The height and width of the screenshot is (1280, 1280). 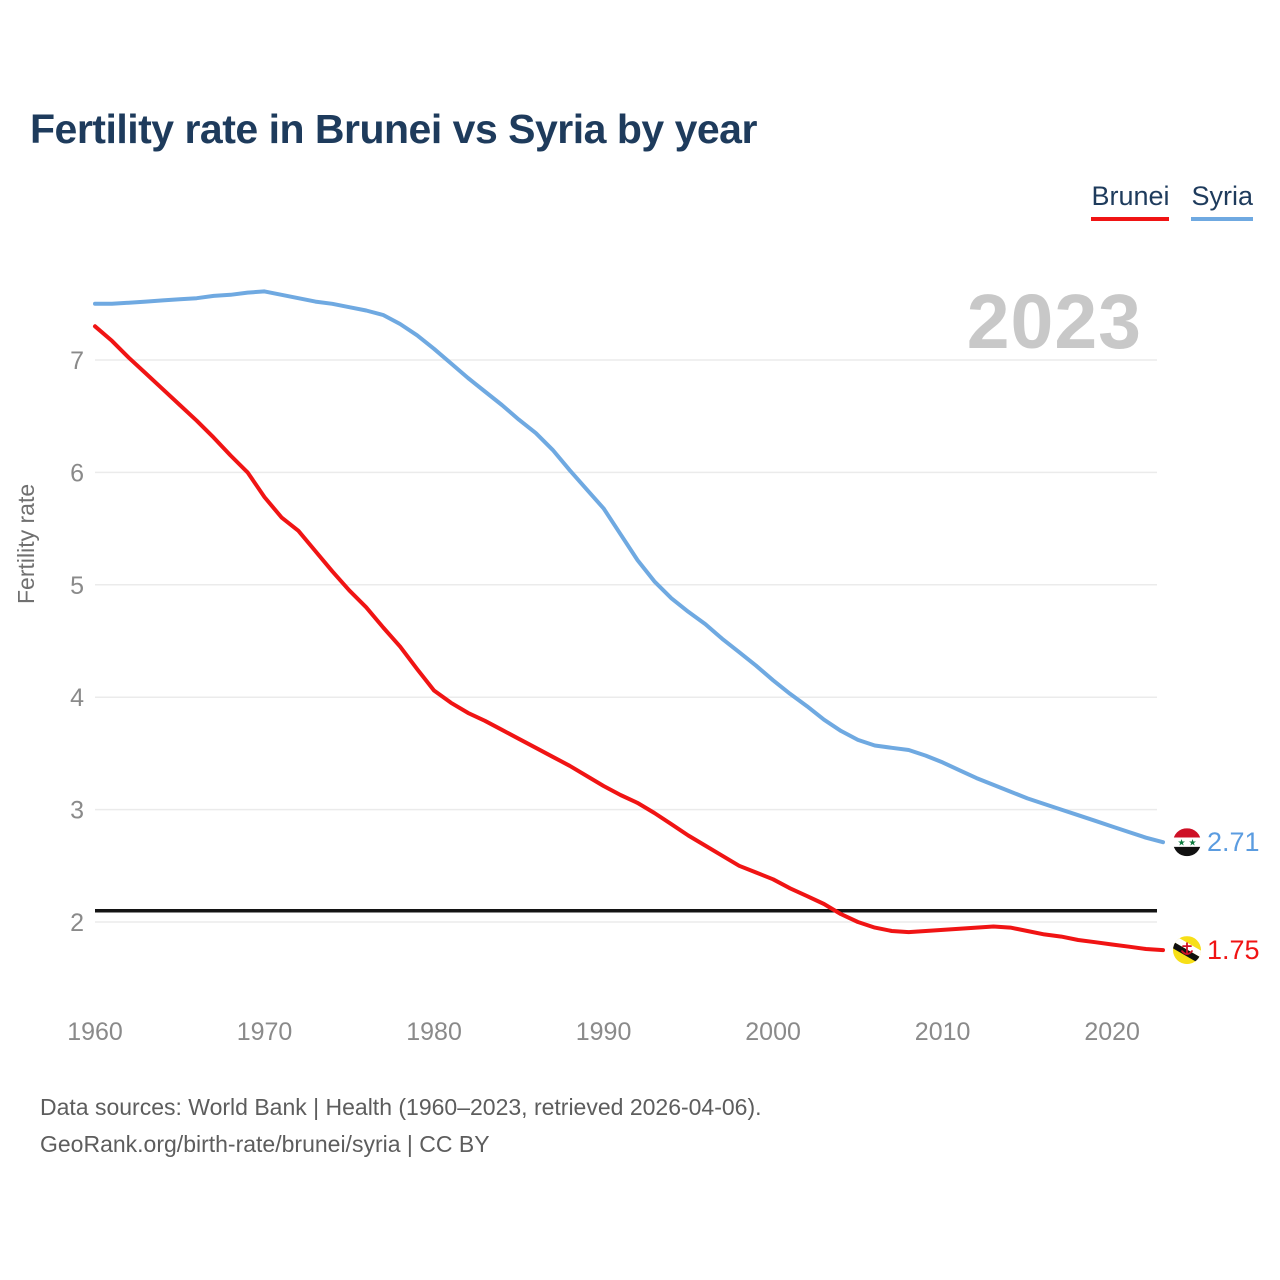 I want to click on brunei-white-stripe, so click(x=1187, y=947).